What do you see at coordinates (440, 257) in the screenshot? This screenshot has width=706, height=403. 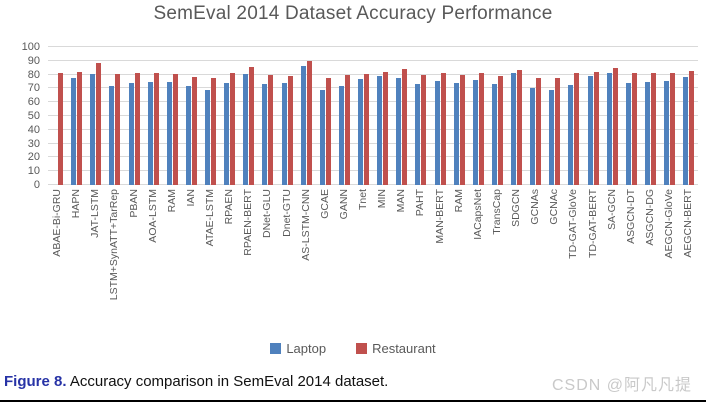 I see `x-label-cell: MAN-BERT` at bounding box center [440, 257].